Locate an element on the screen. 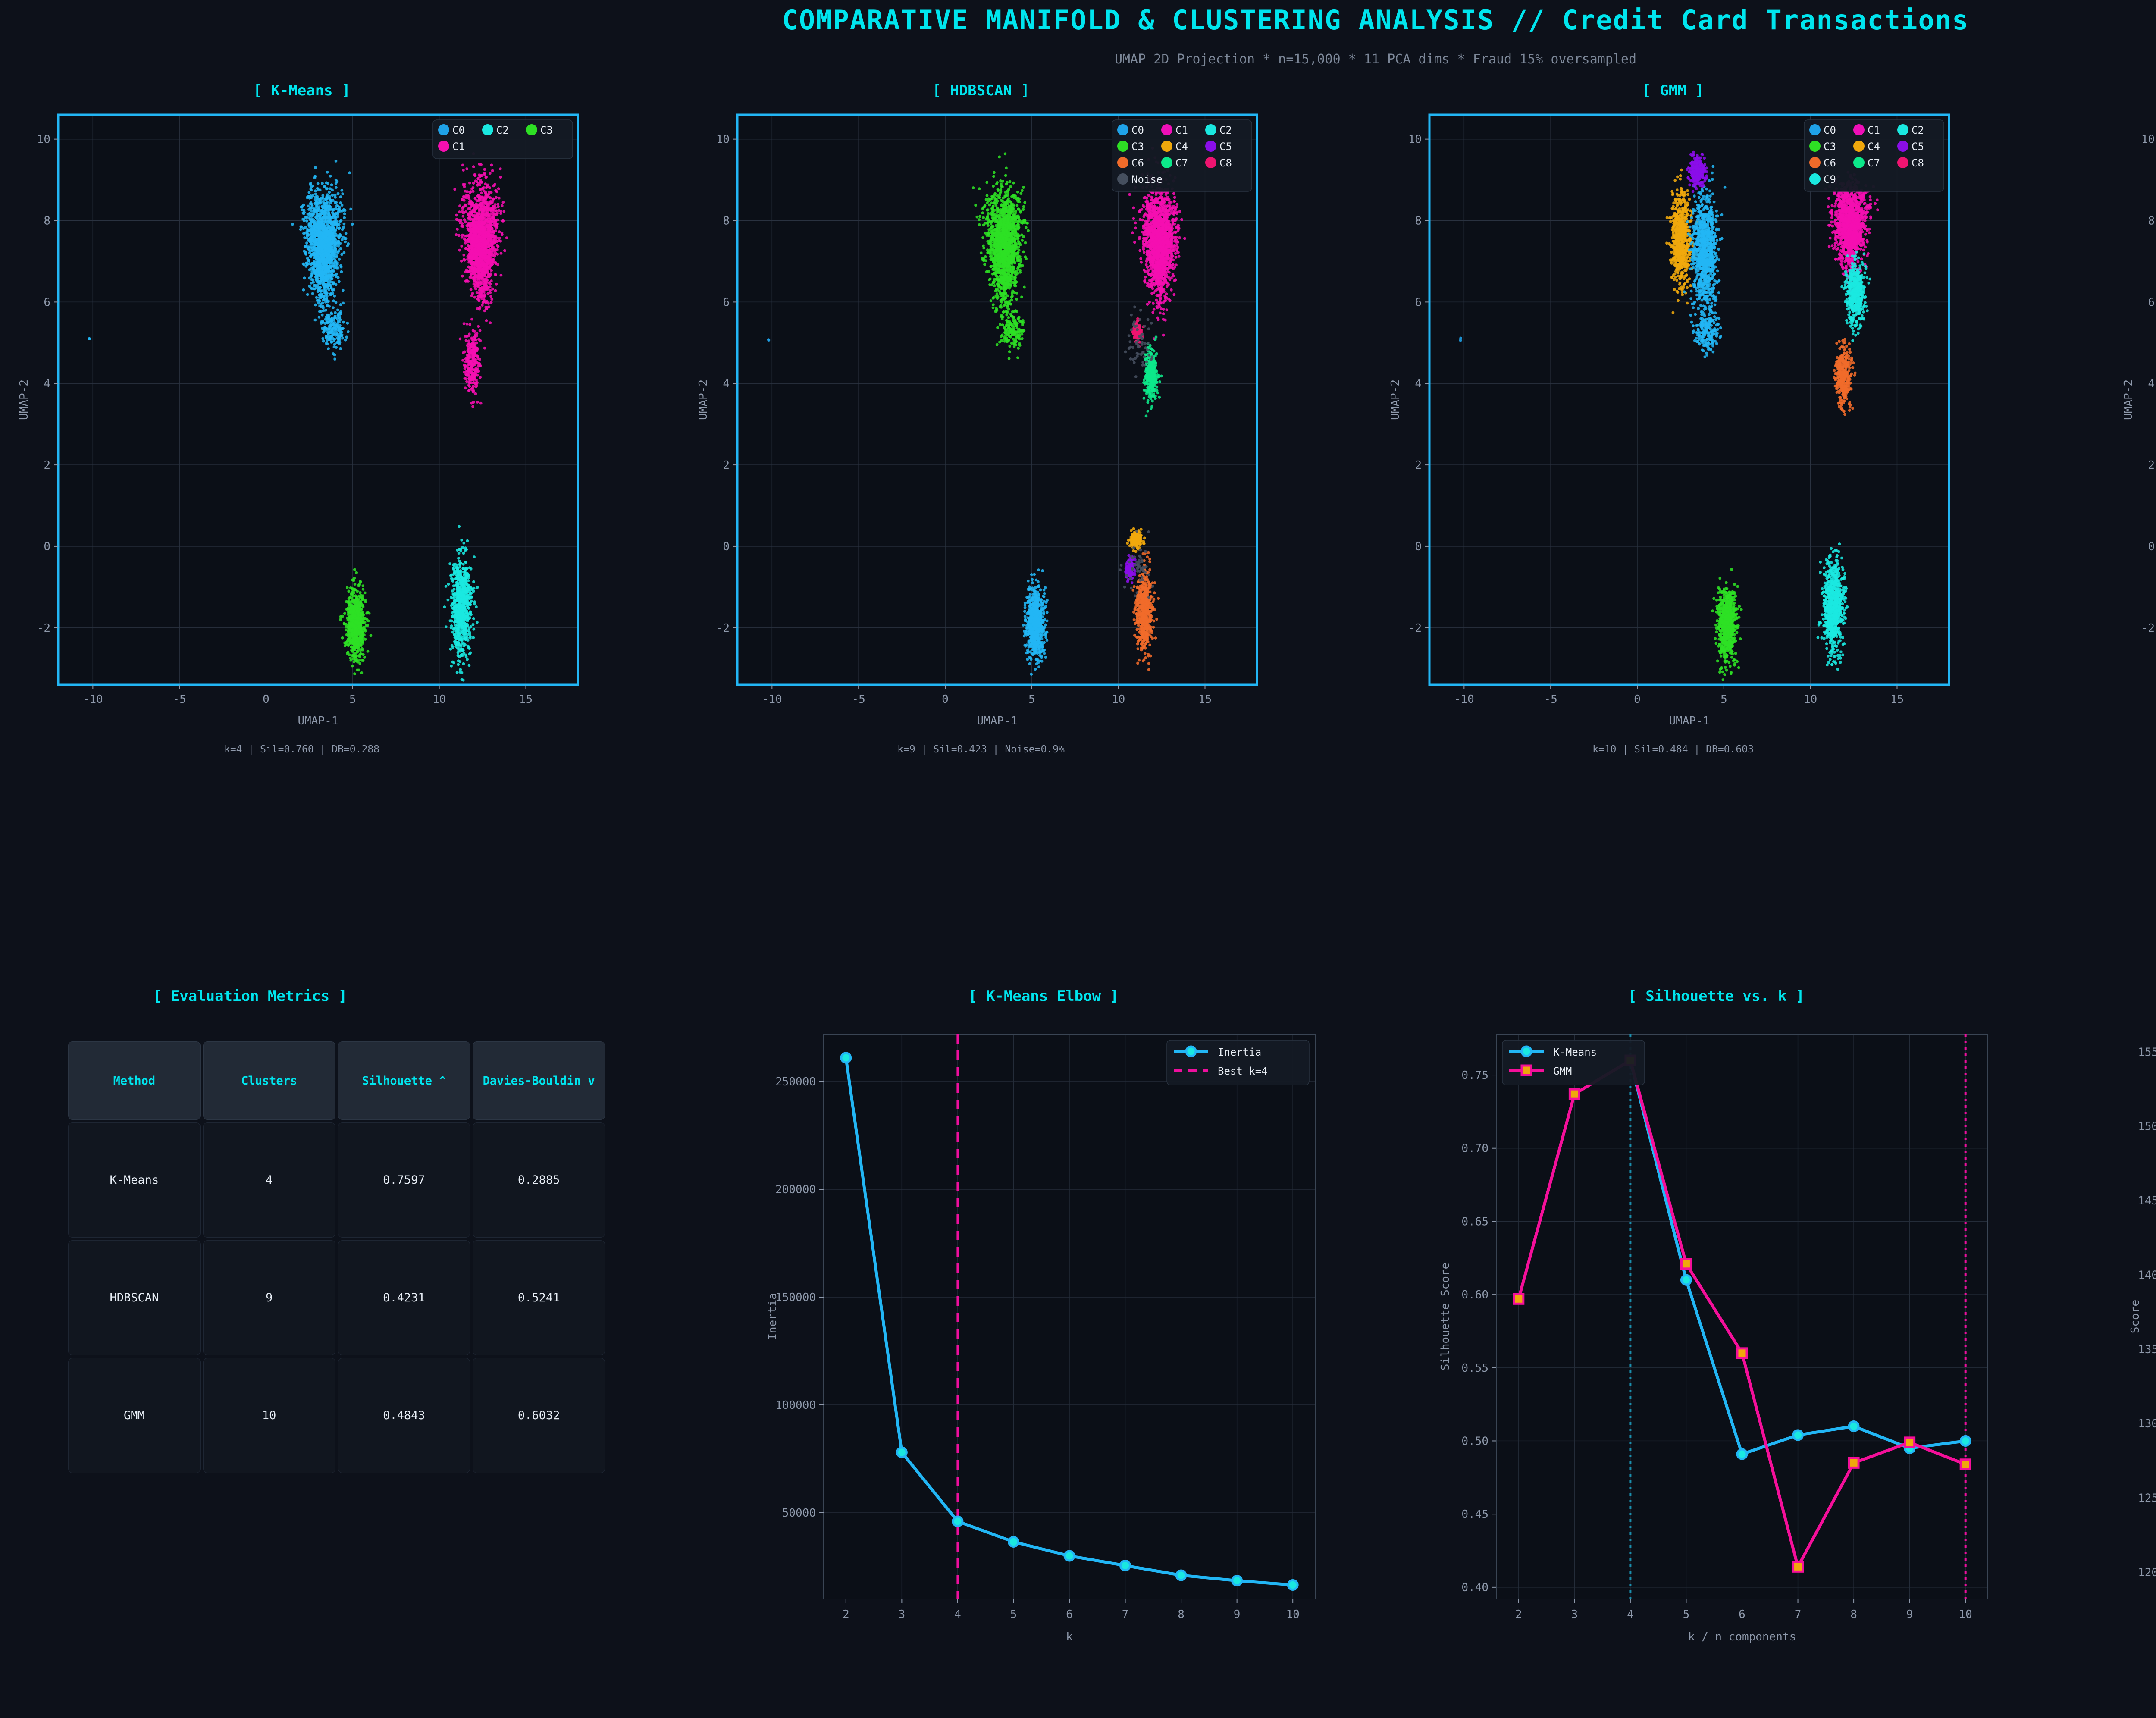  metrics-table-title: [ Evaluation Metrics ] is located at coordinates (250, 996).